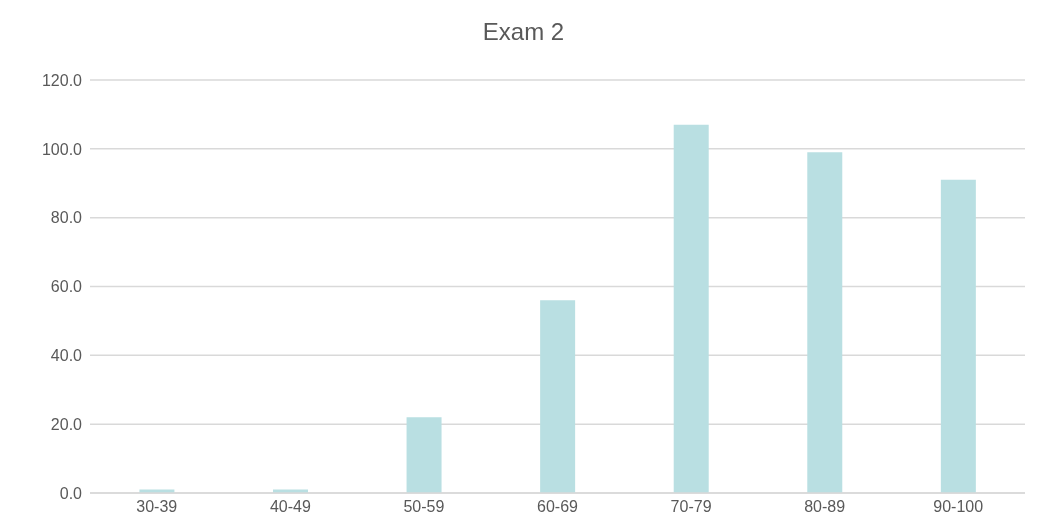  Describe the element at coordinates (62, 80) in the screenshot. I see `y-tick-label: 120.0` at that location.